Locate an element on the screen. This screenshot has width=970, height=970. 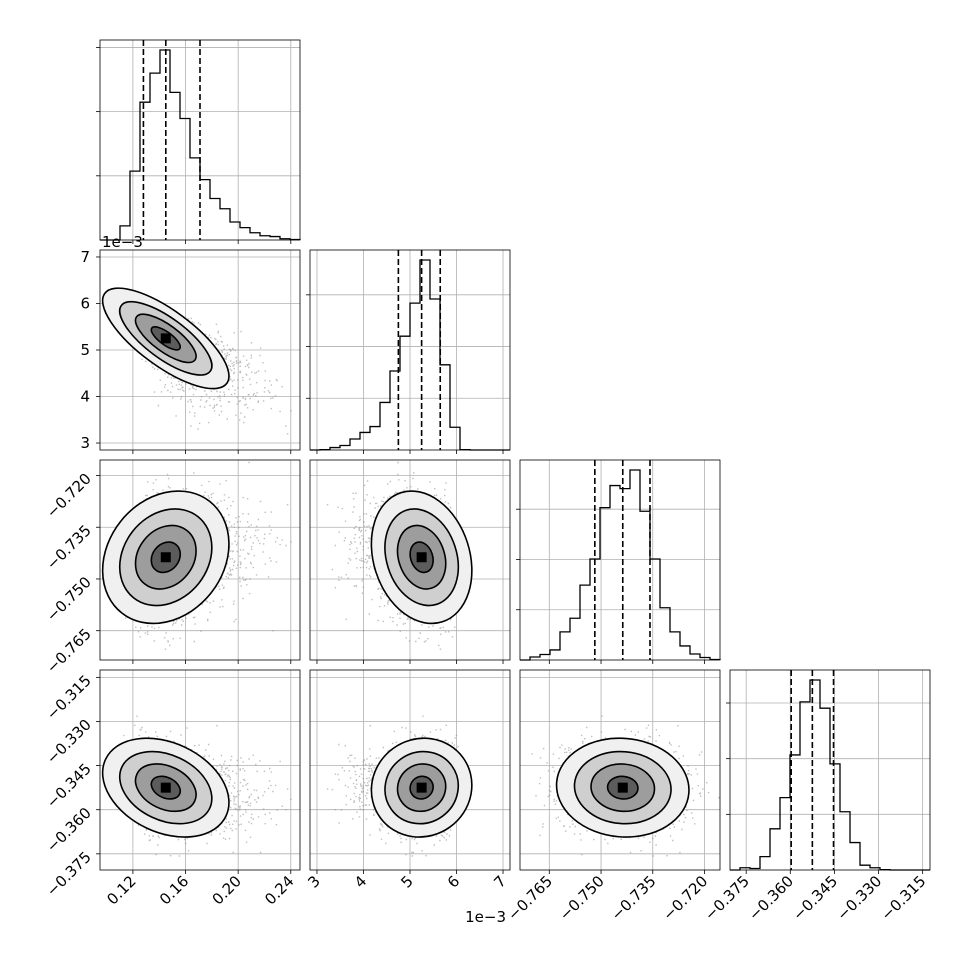
y-tick-label: −0.750 is located at coordinates (69, 599).